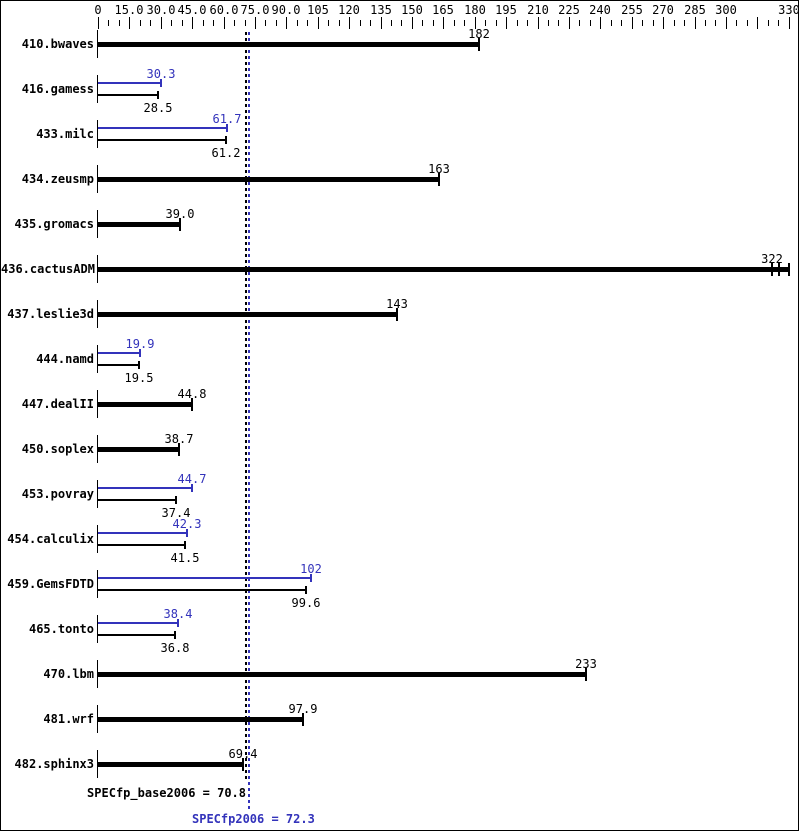 The width and height of the screenshot is (799, 831). I want to click on base-mean-label: SPECfp_base2006 = 70.8, so click(166, 793).